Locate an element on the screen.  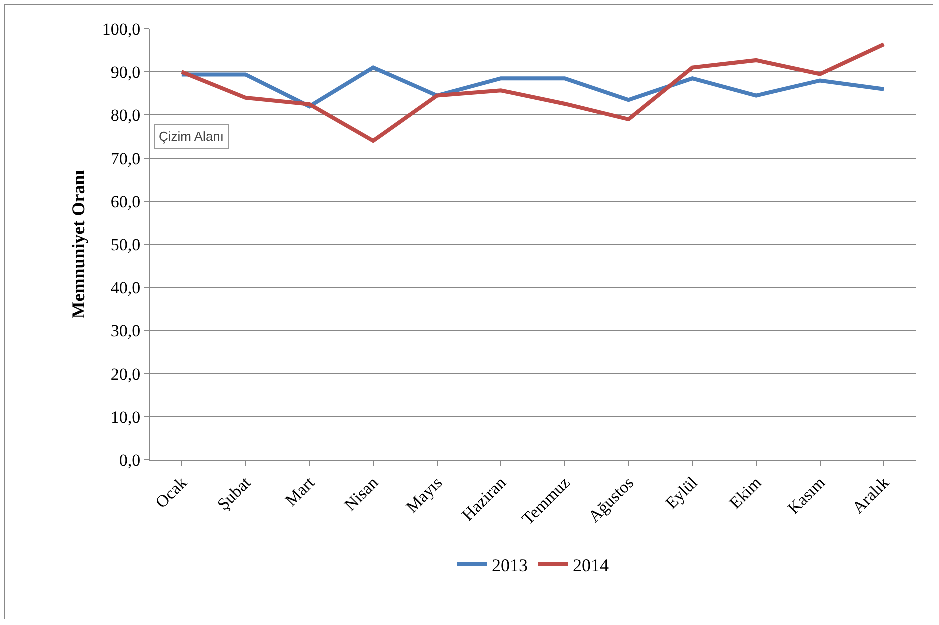
legend-label: 2013 is located at coordinates (510, 565).